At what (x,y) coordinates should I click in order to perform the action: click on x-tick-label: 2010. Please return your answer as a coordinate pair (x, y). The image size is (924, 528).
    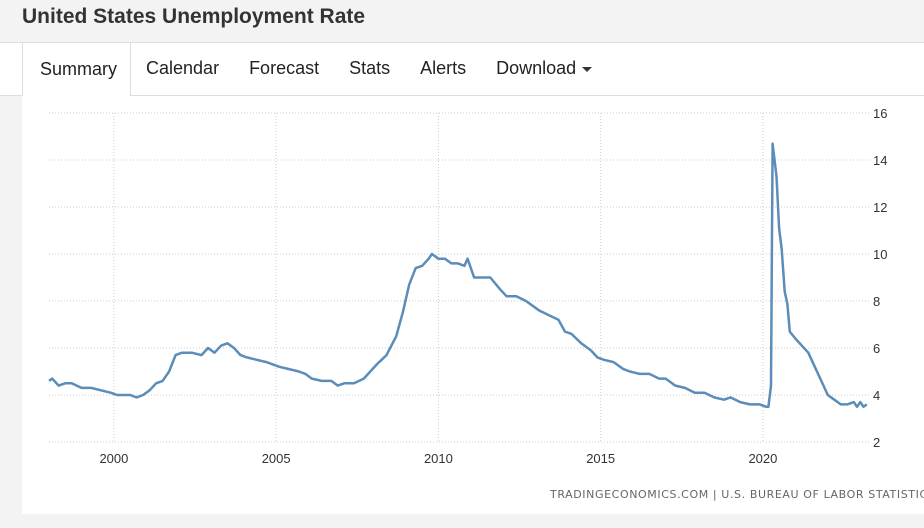
    Looking at the image, I should click on (438, 458).